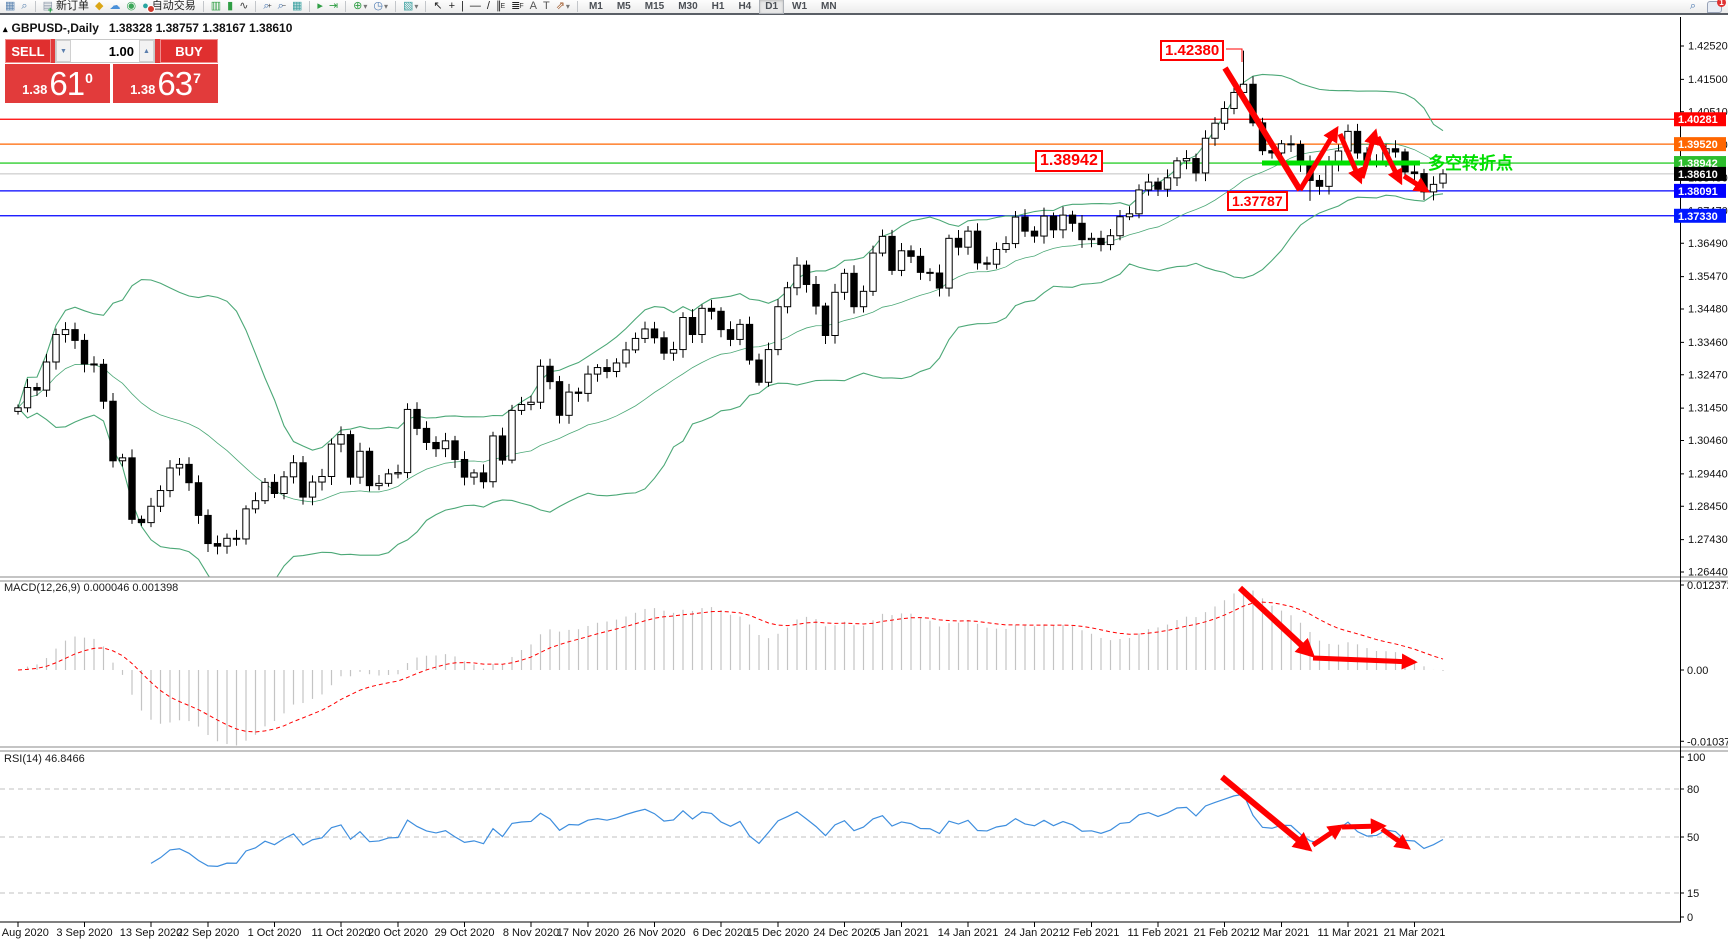 The width and height of the screenshot is (1728, 942). I want to click on svg-text: 1.42520, so click(1708, 47).